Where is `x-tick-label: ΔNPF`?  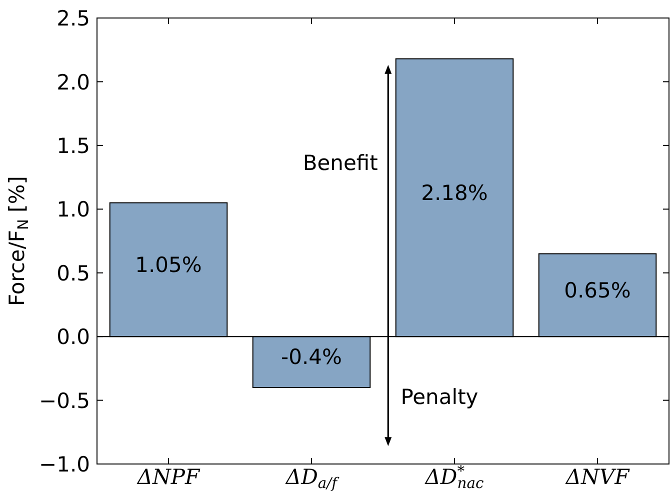 x-tick-label: ΔNPF is located at coordinates (169, 477).